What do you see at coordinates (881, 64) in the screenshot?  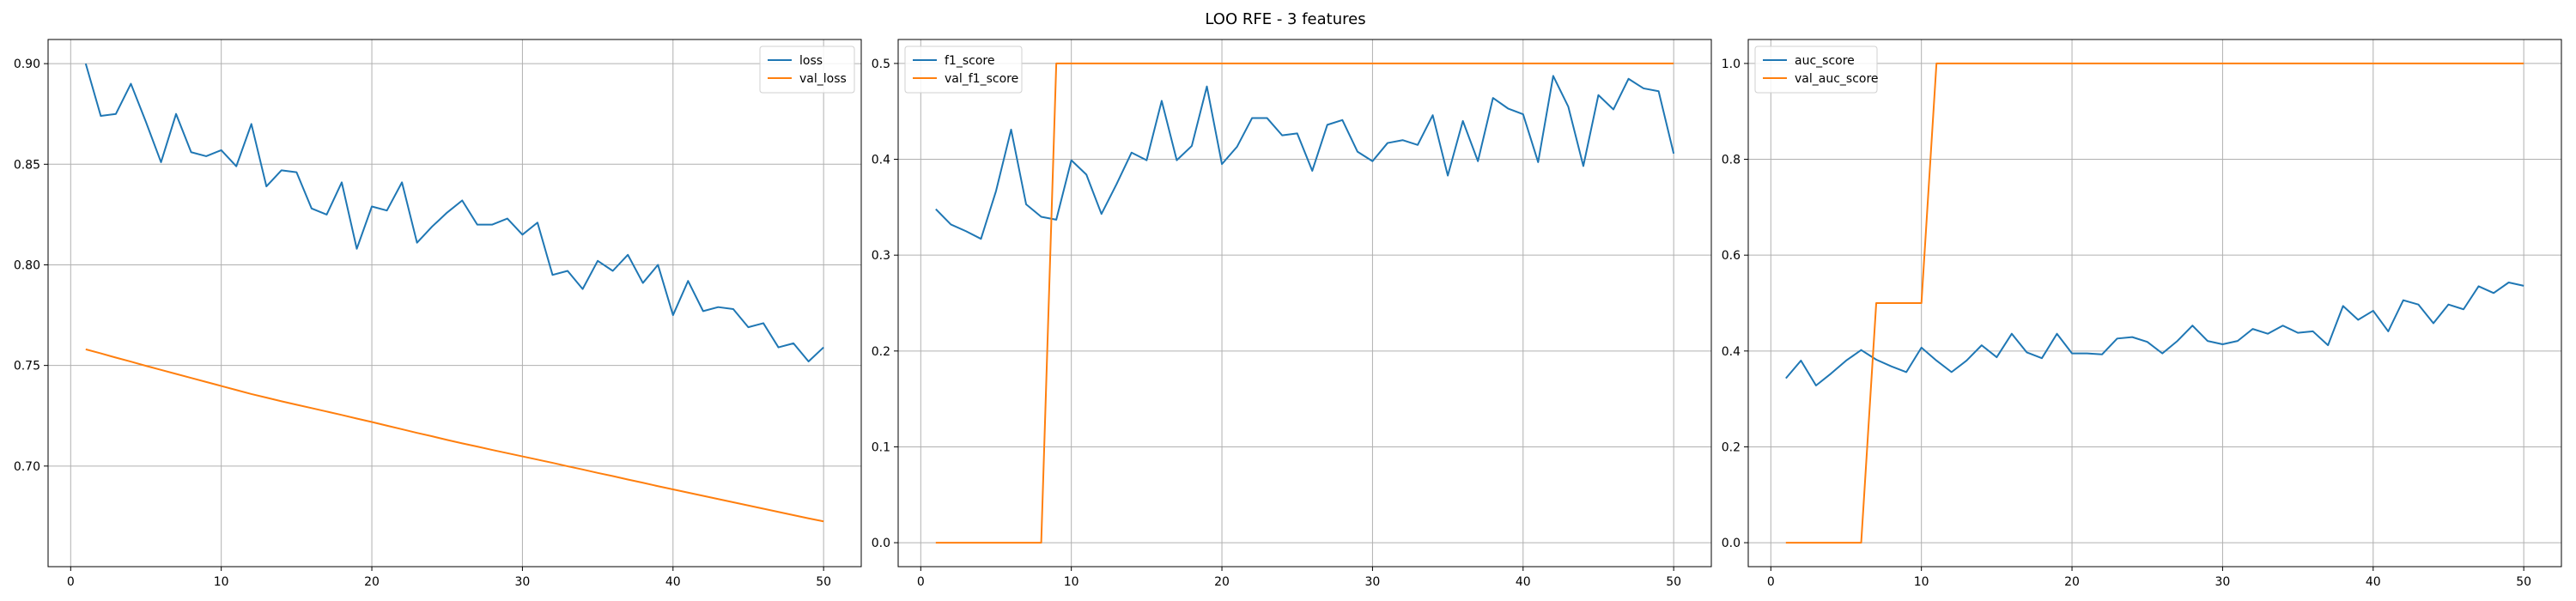 I see `y-tick-label: 0.5` at bounding box center [881, 64].